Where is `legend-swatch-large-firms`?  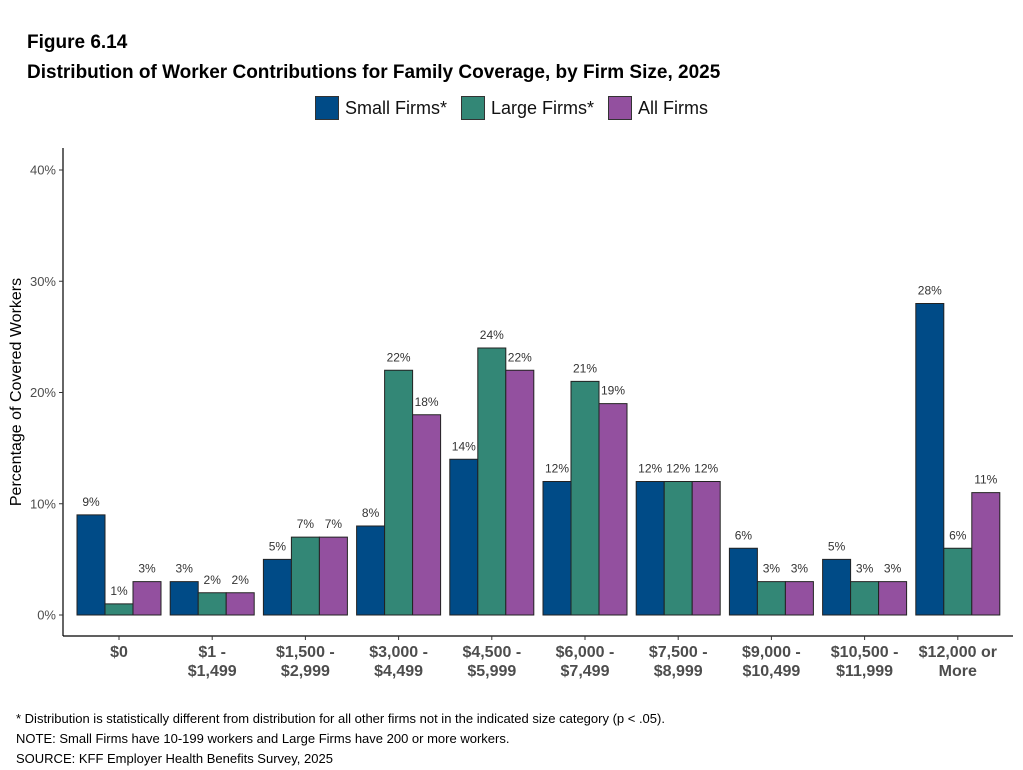 legend-swatch-large-firms is located at coordinates (472, 108).